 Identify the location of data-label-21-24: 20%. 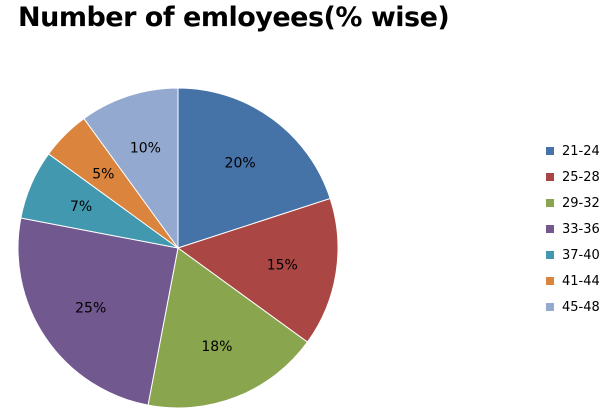
(240, 164).